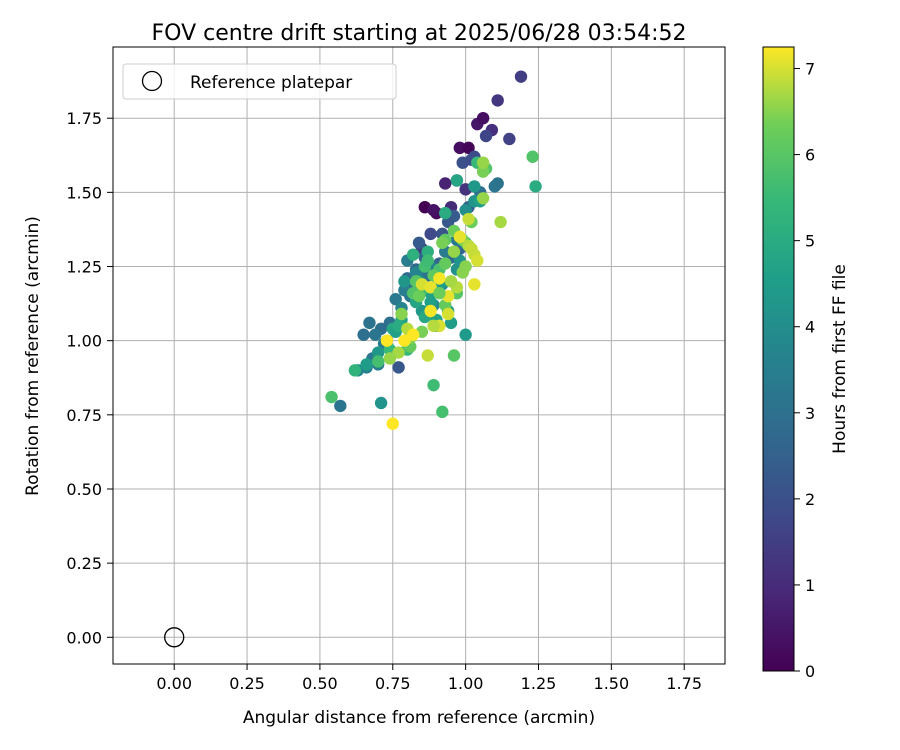 This screenshot has height=750, width=900. What do you see at coordinates (89, 378) in the screenshot?
I see `y-axis-ticks: 0.00 0.25 0.50 0.75 1.00 1.25 1.50 1.75` at bounding box center [89, 378].